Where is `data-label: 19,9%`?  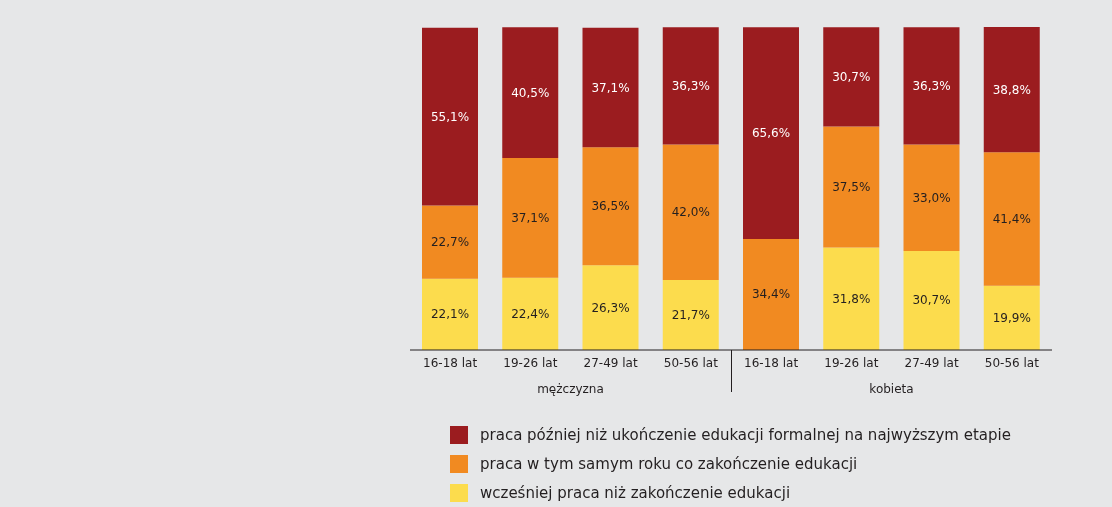 data-label: 19,9% is located at coordinates (1011, 317).